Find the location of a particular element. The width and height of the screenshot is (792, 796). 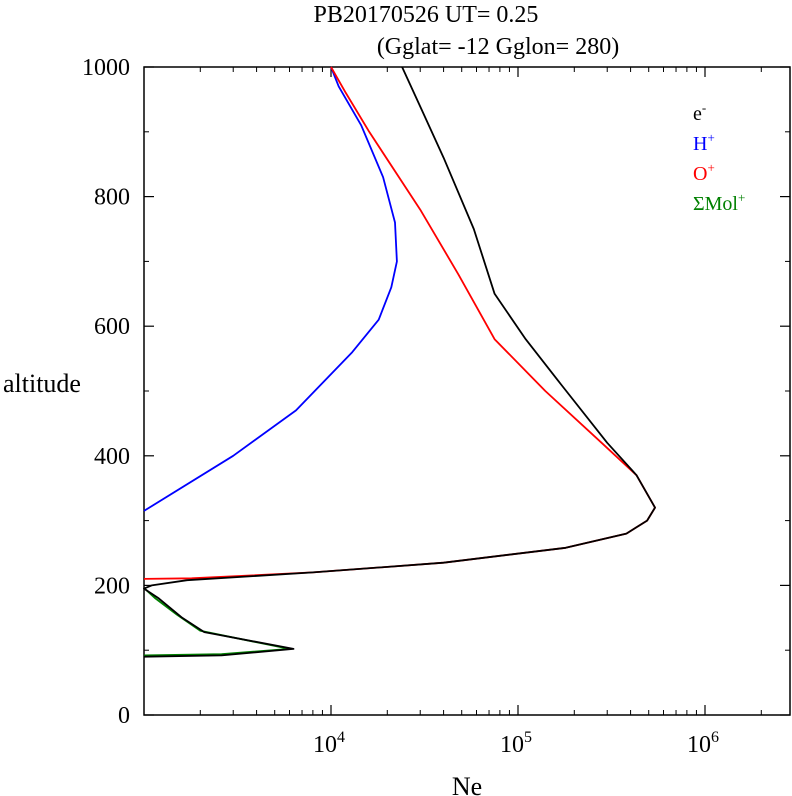

y-tick-label: 800 is located at coordinates (112, 198).